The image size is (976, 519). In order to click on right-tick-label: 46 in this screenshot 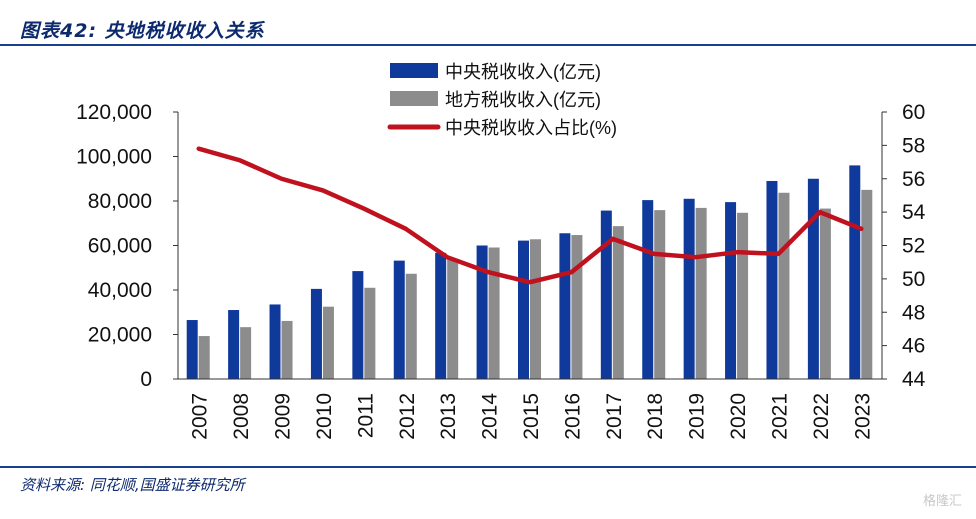, I will do `click(913, 346)`.